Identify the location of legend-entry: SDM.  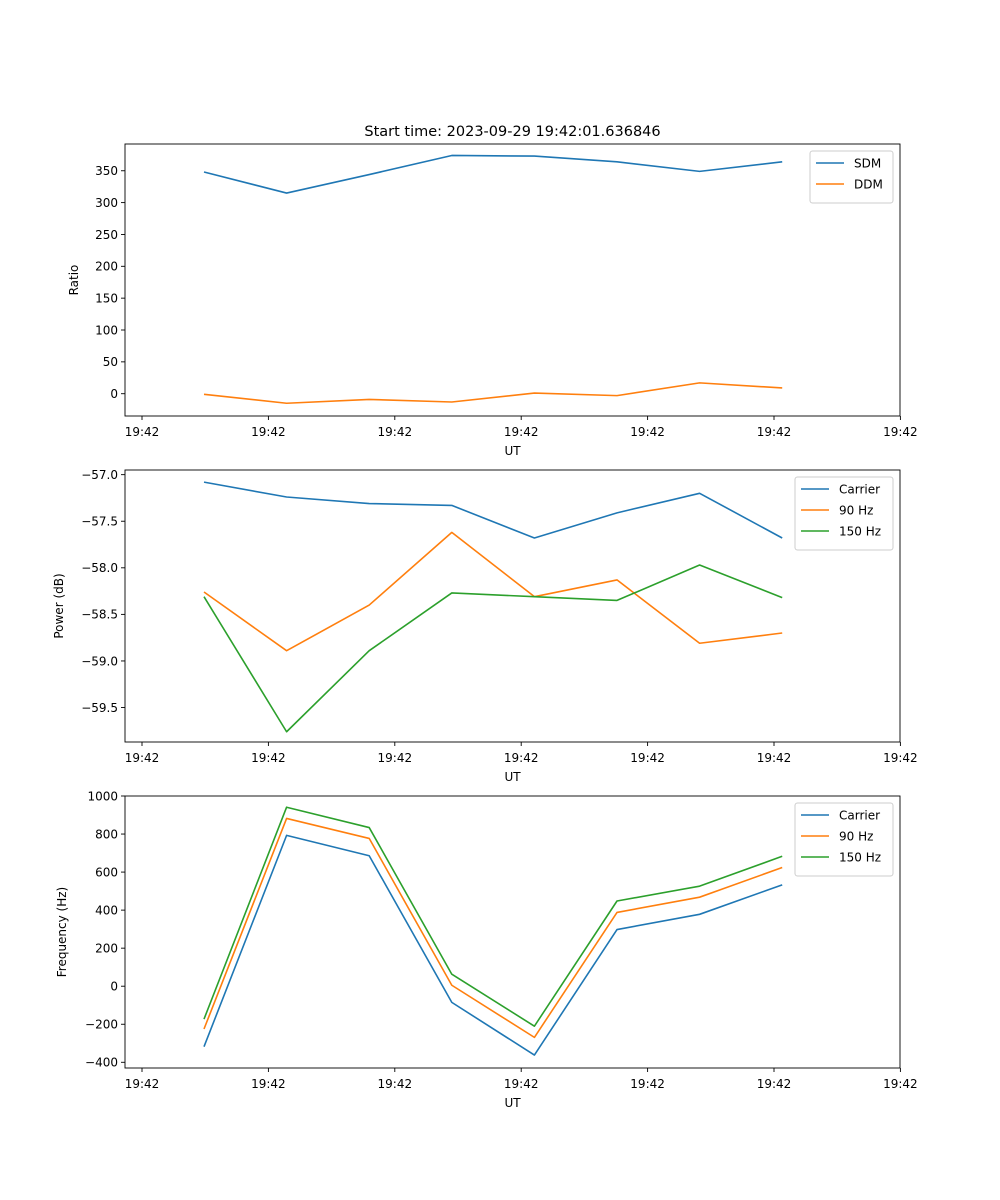
(867, 163).